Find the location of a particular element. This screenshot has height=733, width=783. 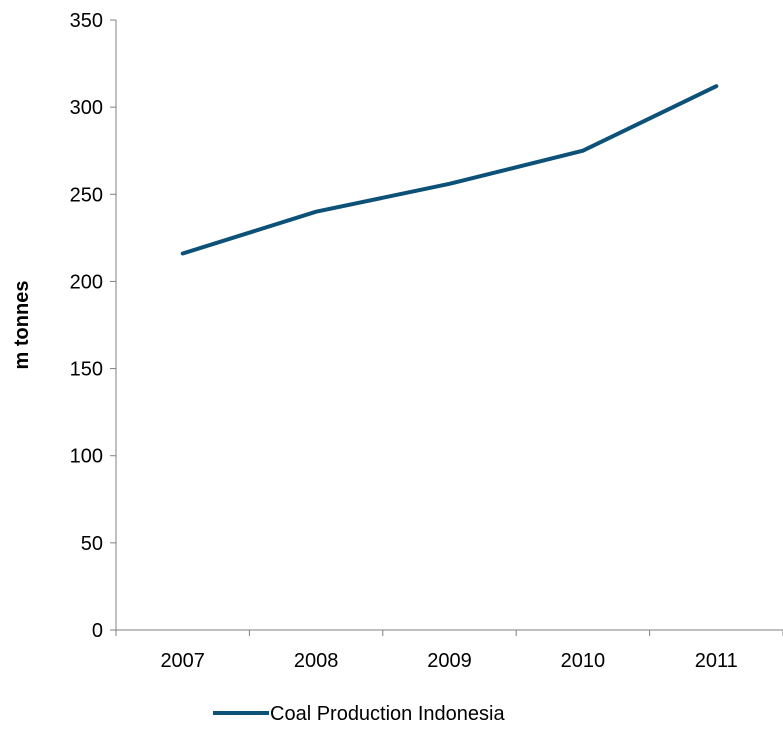

y-tick-label: 100 is located at coordinates (86, 457).